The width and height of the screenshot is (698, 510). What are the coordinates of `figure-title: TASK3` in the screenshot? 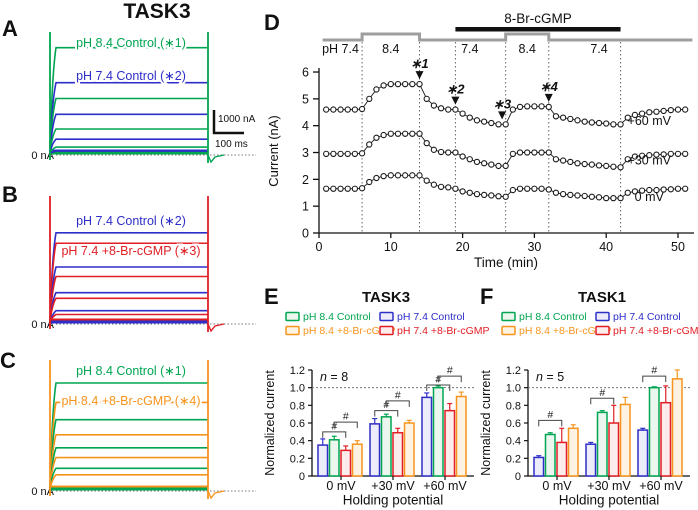 It's located at (157, 11).